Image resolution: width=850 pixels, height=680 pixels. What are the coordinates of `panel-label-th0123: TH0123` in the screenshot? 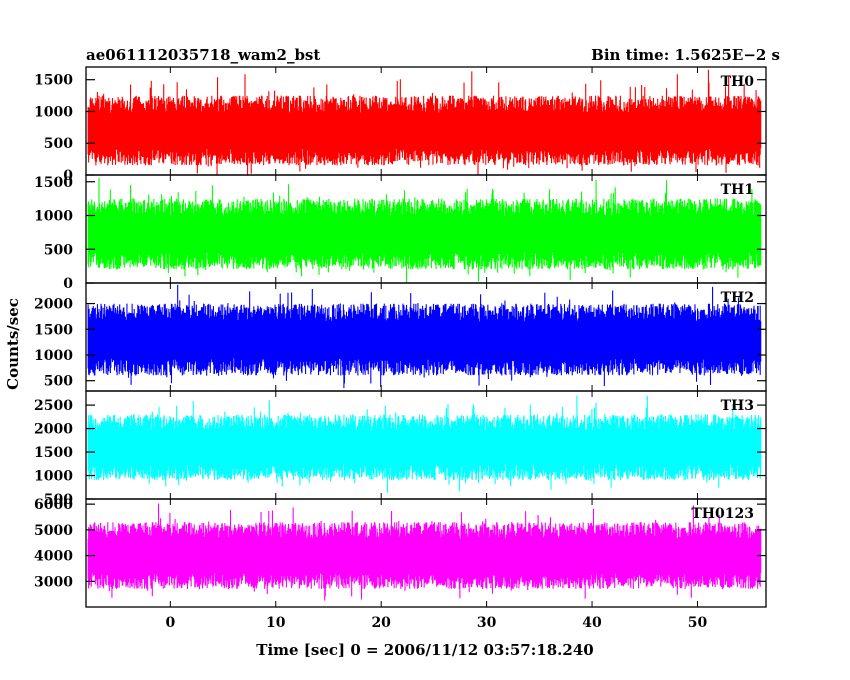 It's located at (722, 514).